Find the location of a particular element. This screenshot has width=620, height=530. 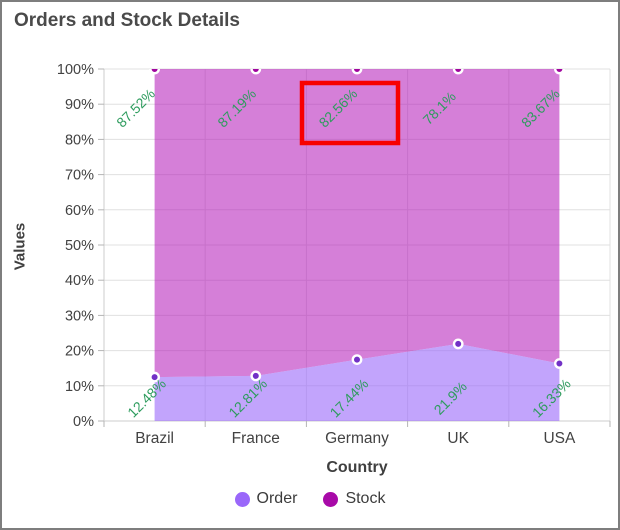

y-tick-label: 90% is located at coordinates (79, 105).